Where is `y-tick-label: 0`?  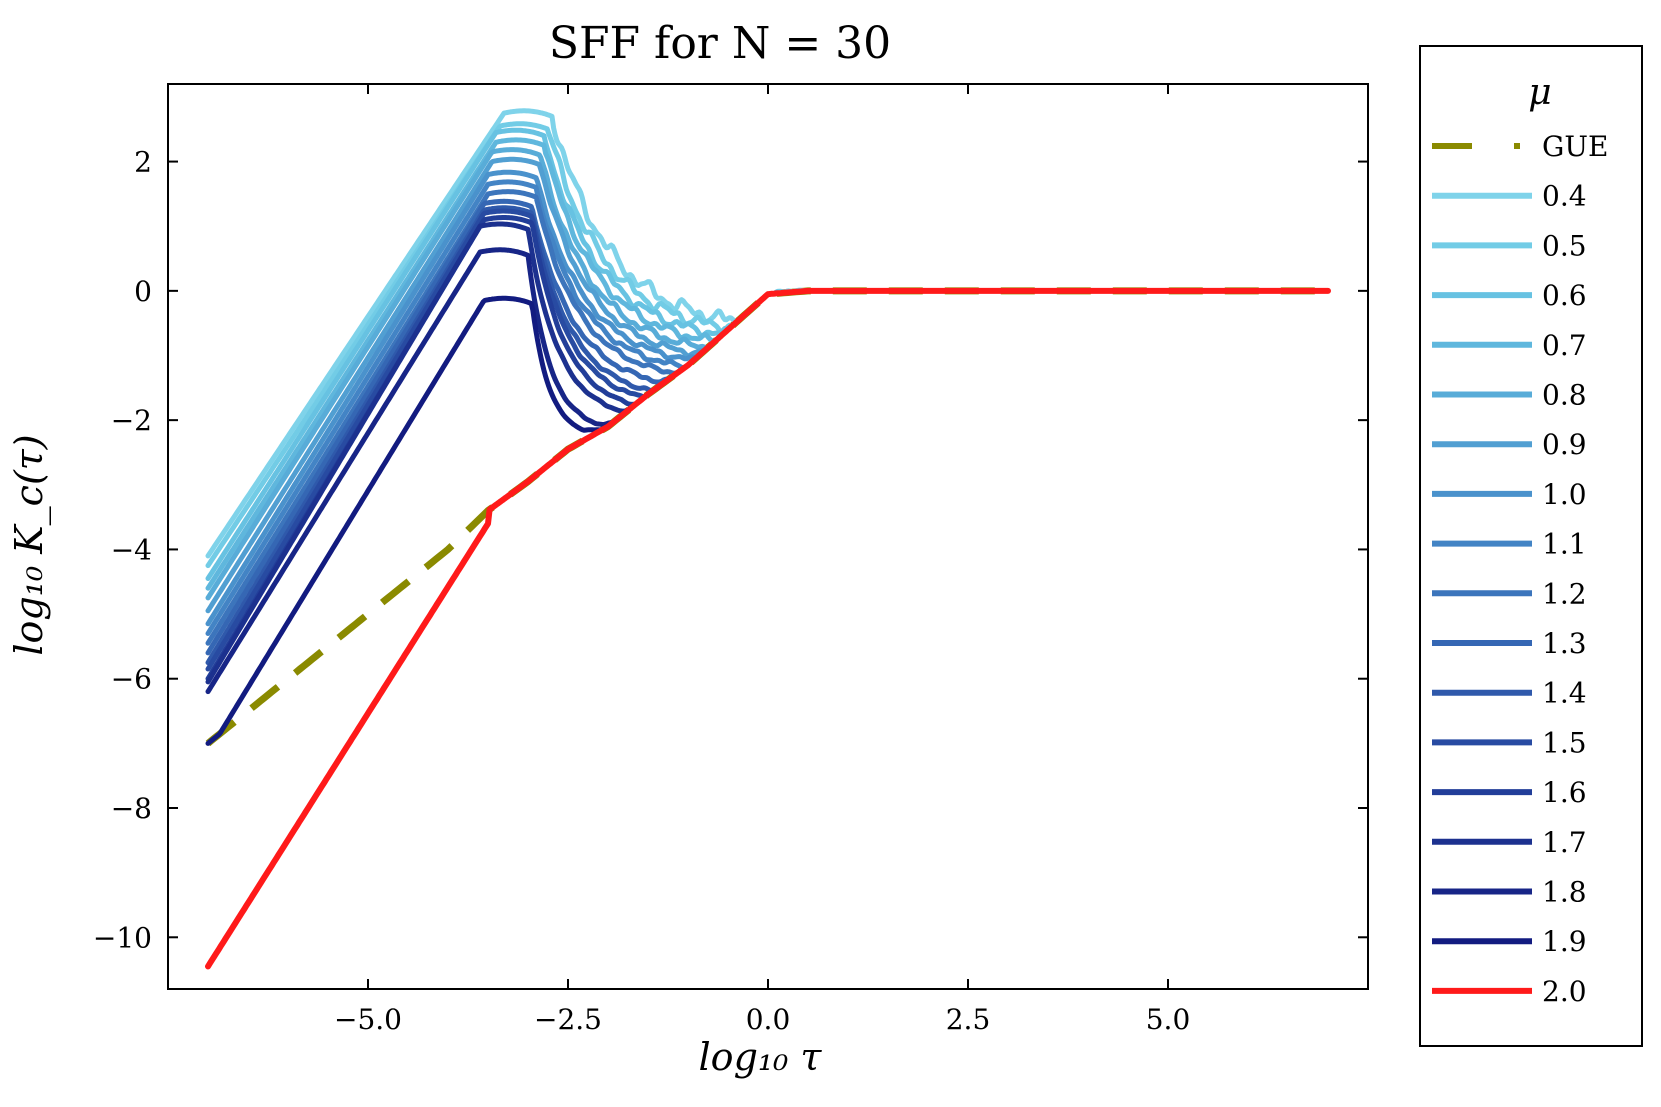
y-tick-label: 0 is located at coordinates (143, 291).